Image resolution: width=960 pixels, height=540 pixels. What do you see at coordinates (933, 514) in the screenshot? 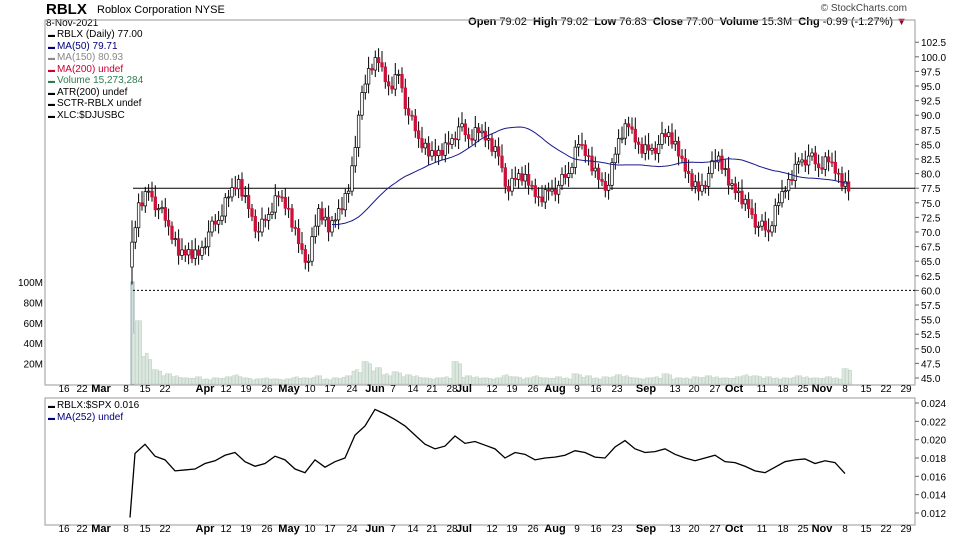
I see `ratio-tick-label: 0.012` at bounding box center [933, 514].